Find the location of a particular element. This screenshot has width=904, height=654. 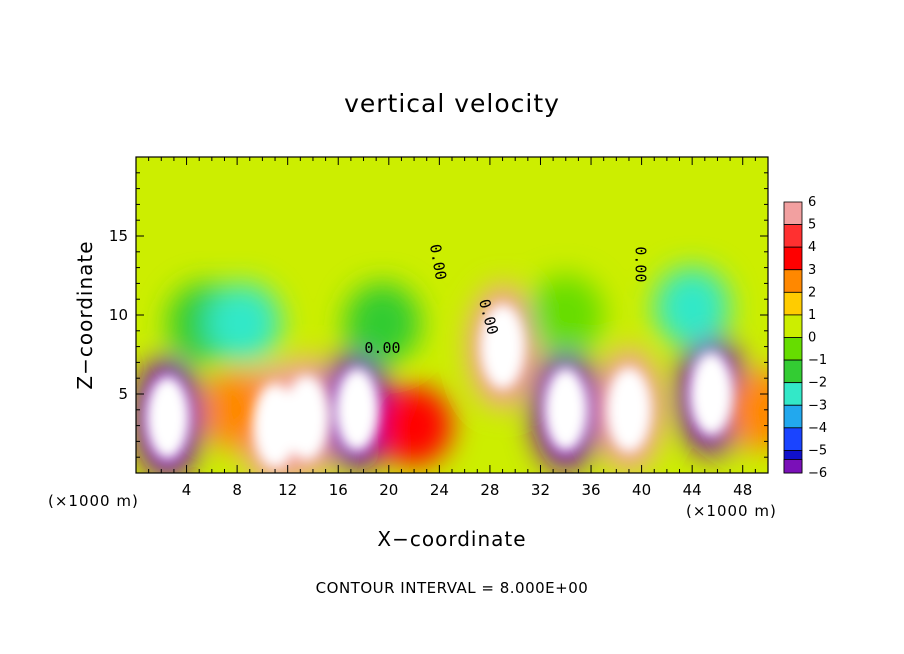

colorbar-label: 2 is located at coordinates (812, 292).